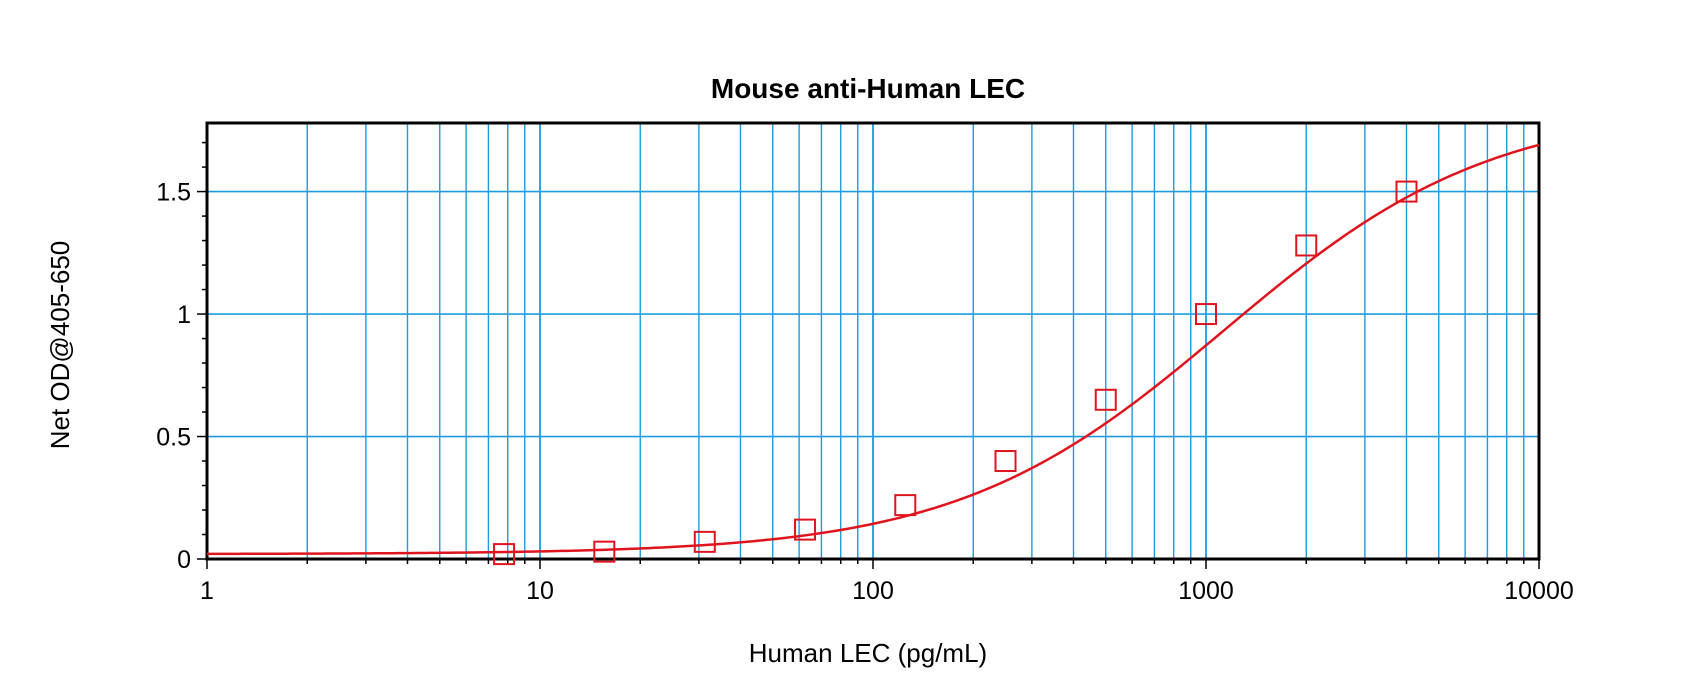 This screenshot has height=686, width=1700. Describe the element at coordinates (60, 345) in the screenshot. I see `y-axis-label: Net OD@405-650` at that location.